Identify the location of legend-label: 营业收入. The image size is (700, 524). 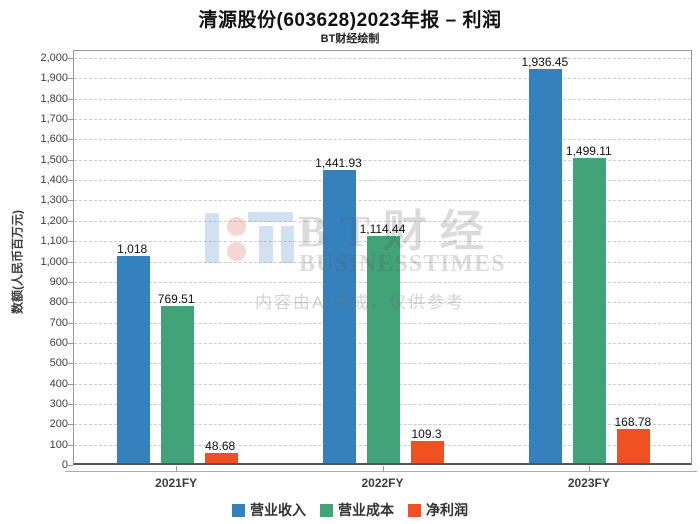
(278, 510).